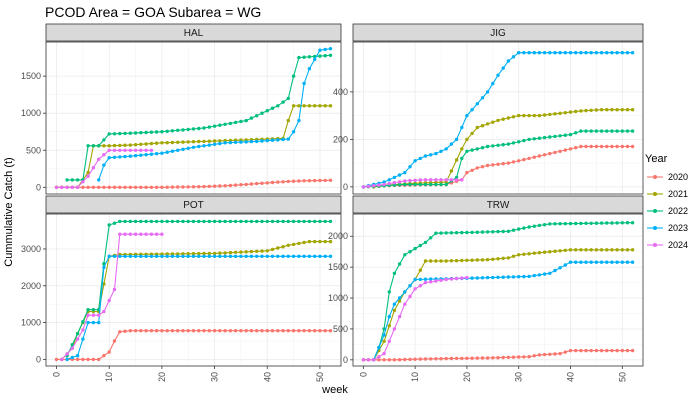  I want to click on x-tick-label: 0, so click(57, 374).